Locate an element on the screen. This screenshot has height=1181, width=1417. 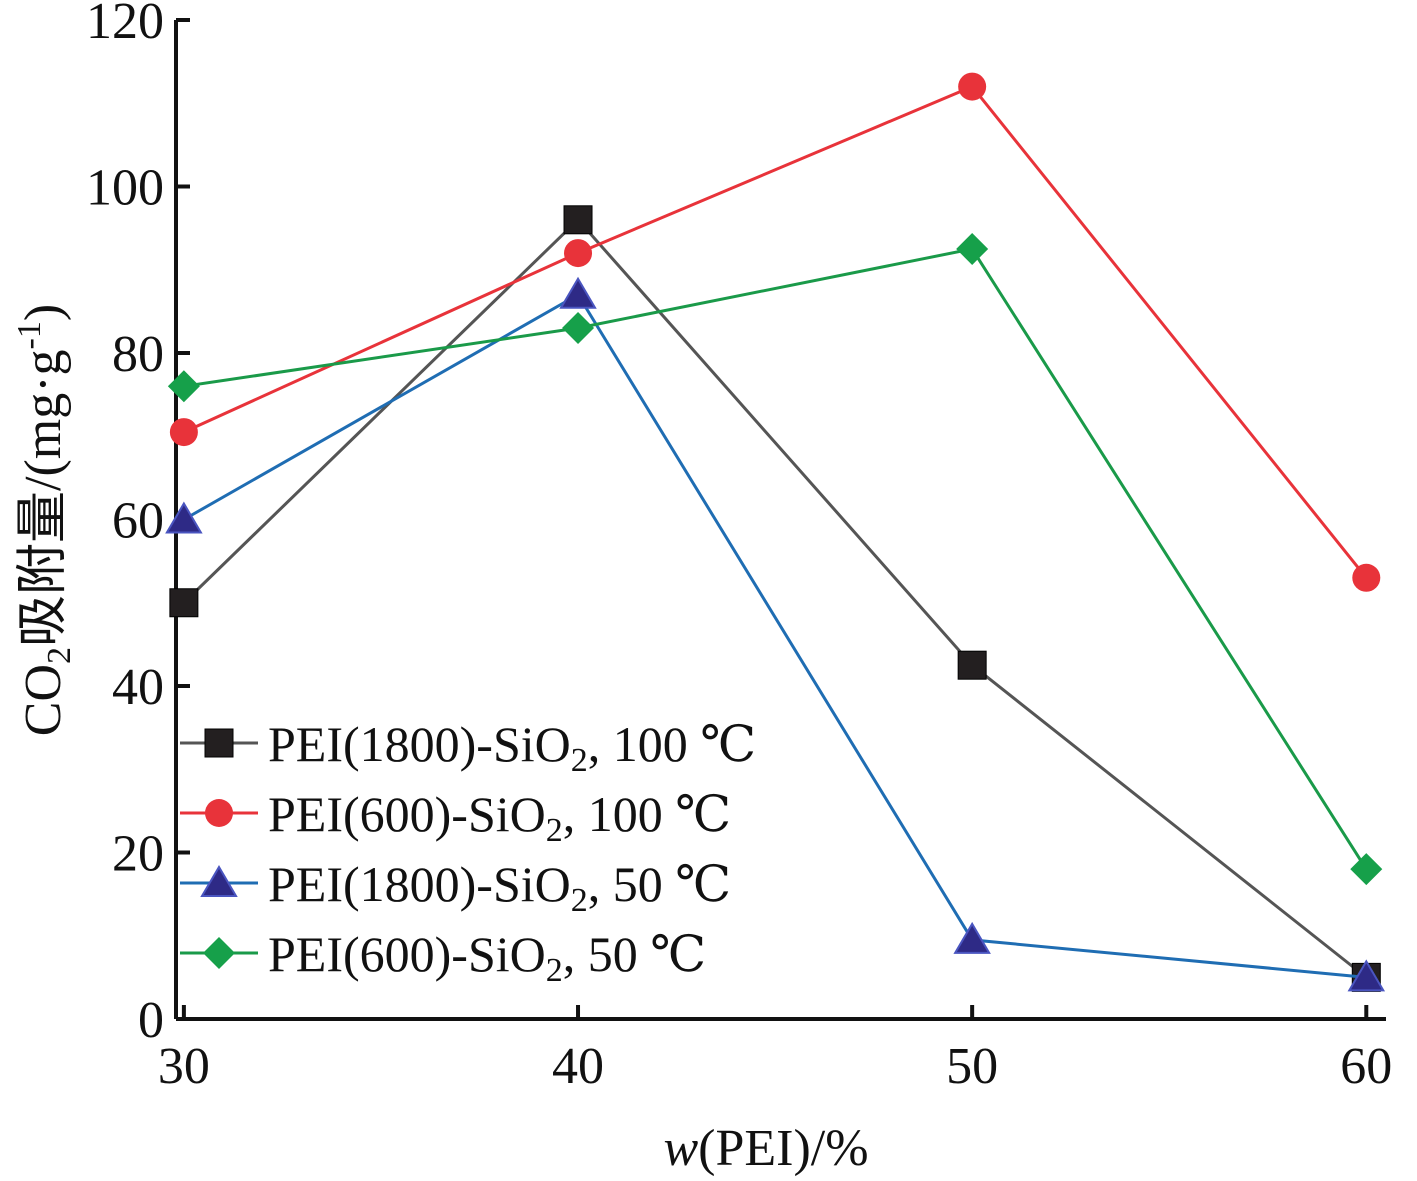
legend-entry: PEI(600)-SiO2, 100 ℃ is located at coordinates (455, 817).